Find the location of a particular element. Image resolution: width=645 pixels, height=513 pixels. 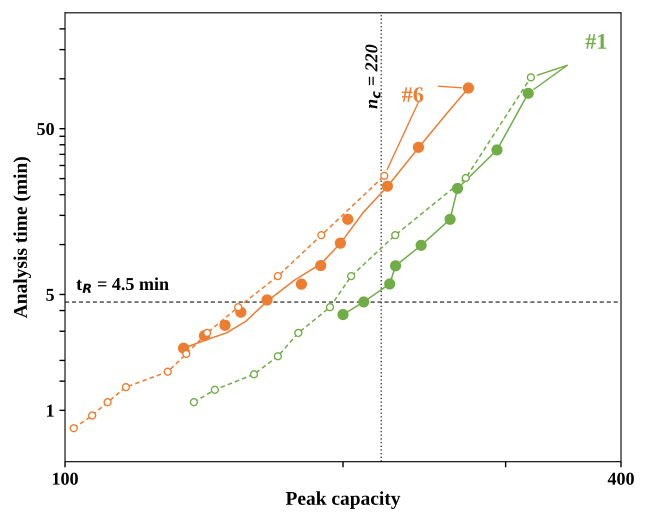

y-tick-label: 1 is located at coordinates (50, 410).